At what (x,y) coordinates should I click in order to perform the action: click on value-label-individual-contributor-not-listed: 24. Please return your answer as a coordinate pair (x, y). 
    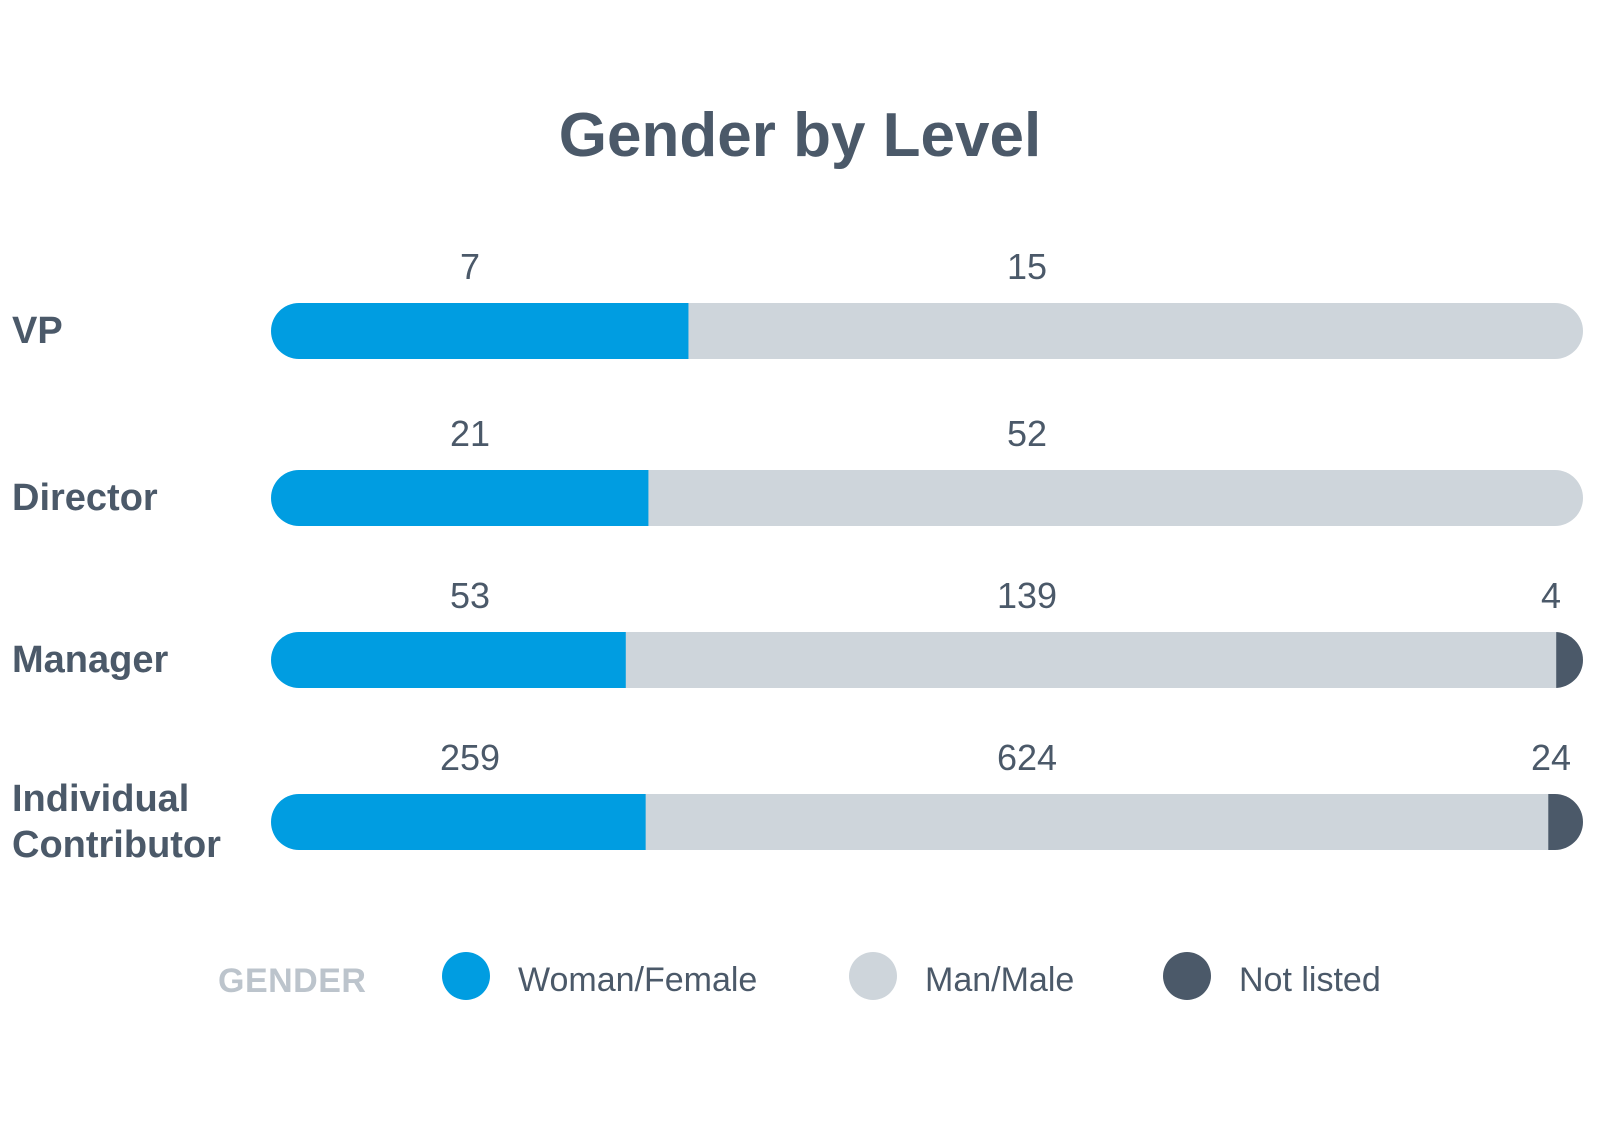
    Looking at the image, I should click on (1551, 757).